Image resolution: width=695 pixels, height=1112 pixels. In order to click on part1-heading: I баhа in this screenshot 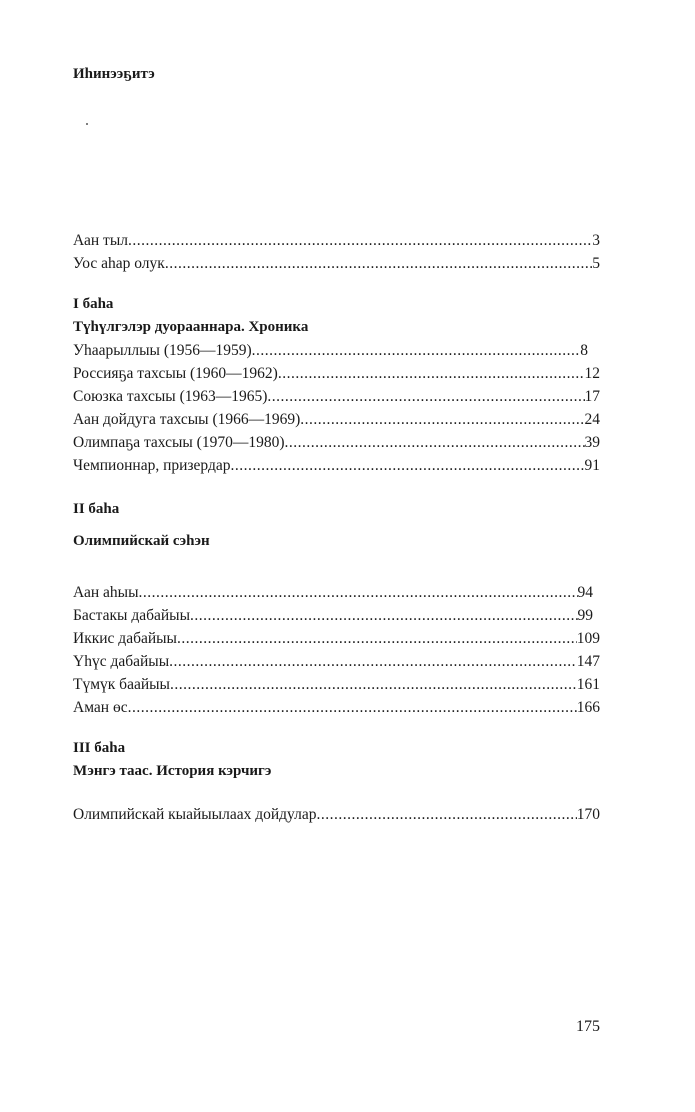, I will do `click(93, 304)`.